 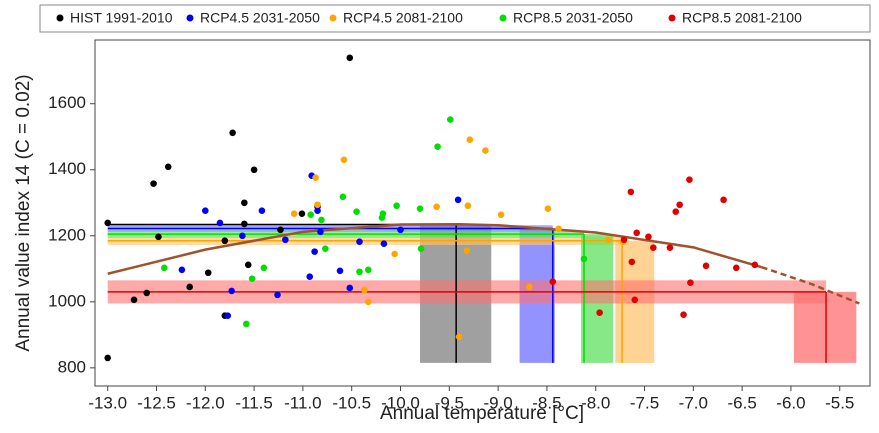 What do you see at coordinates (260, 18) in the screenshot?
I see `legend-label: RCP4.5 2031-2050` at bounding box center [260, 18].